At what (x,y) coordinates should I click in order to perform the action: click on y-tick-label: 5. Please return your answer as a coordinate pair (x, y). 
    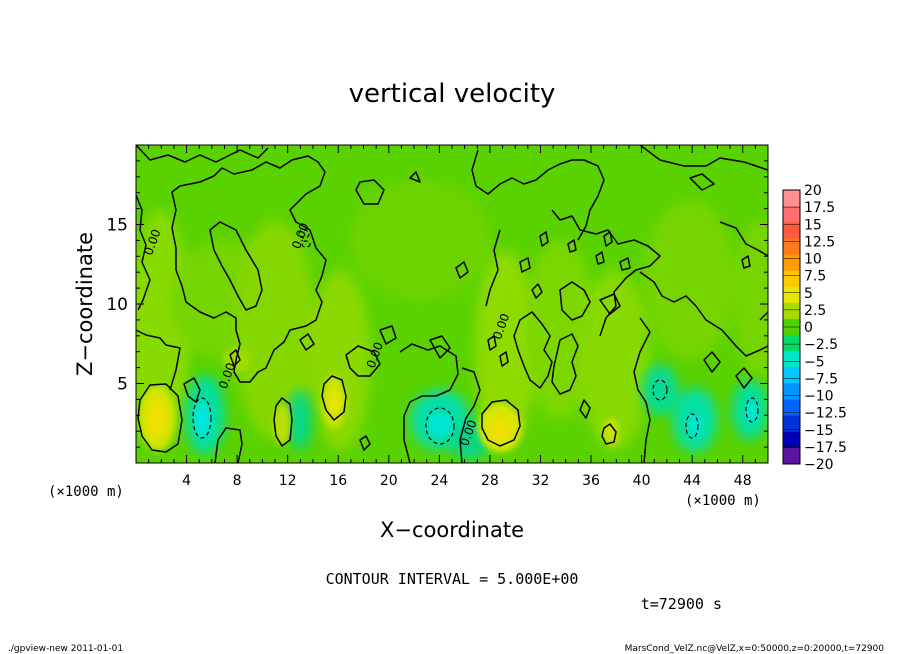
    Looking at the image, I should click on (122, 385).